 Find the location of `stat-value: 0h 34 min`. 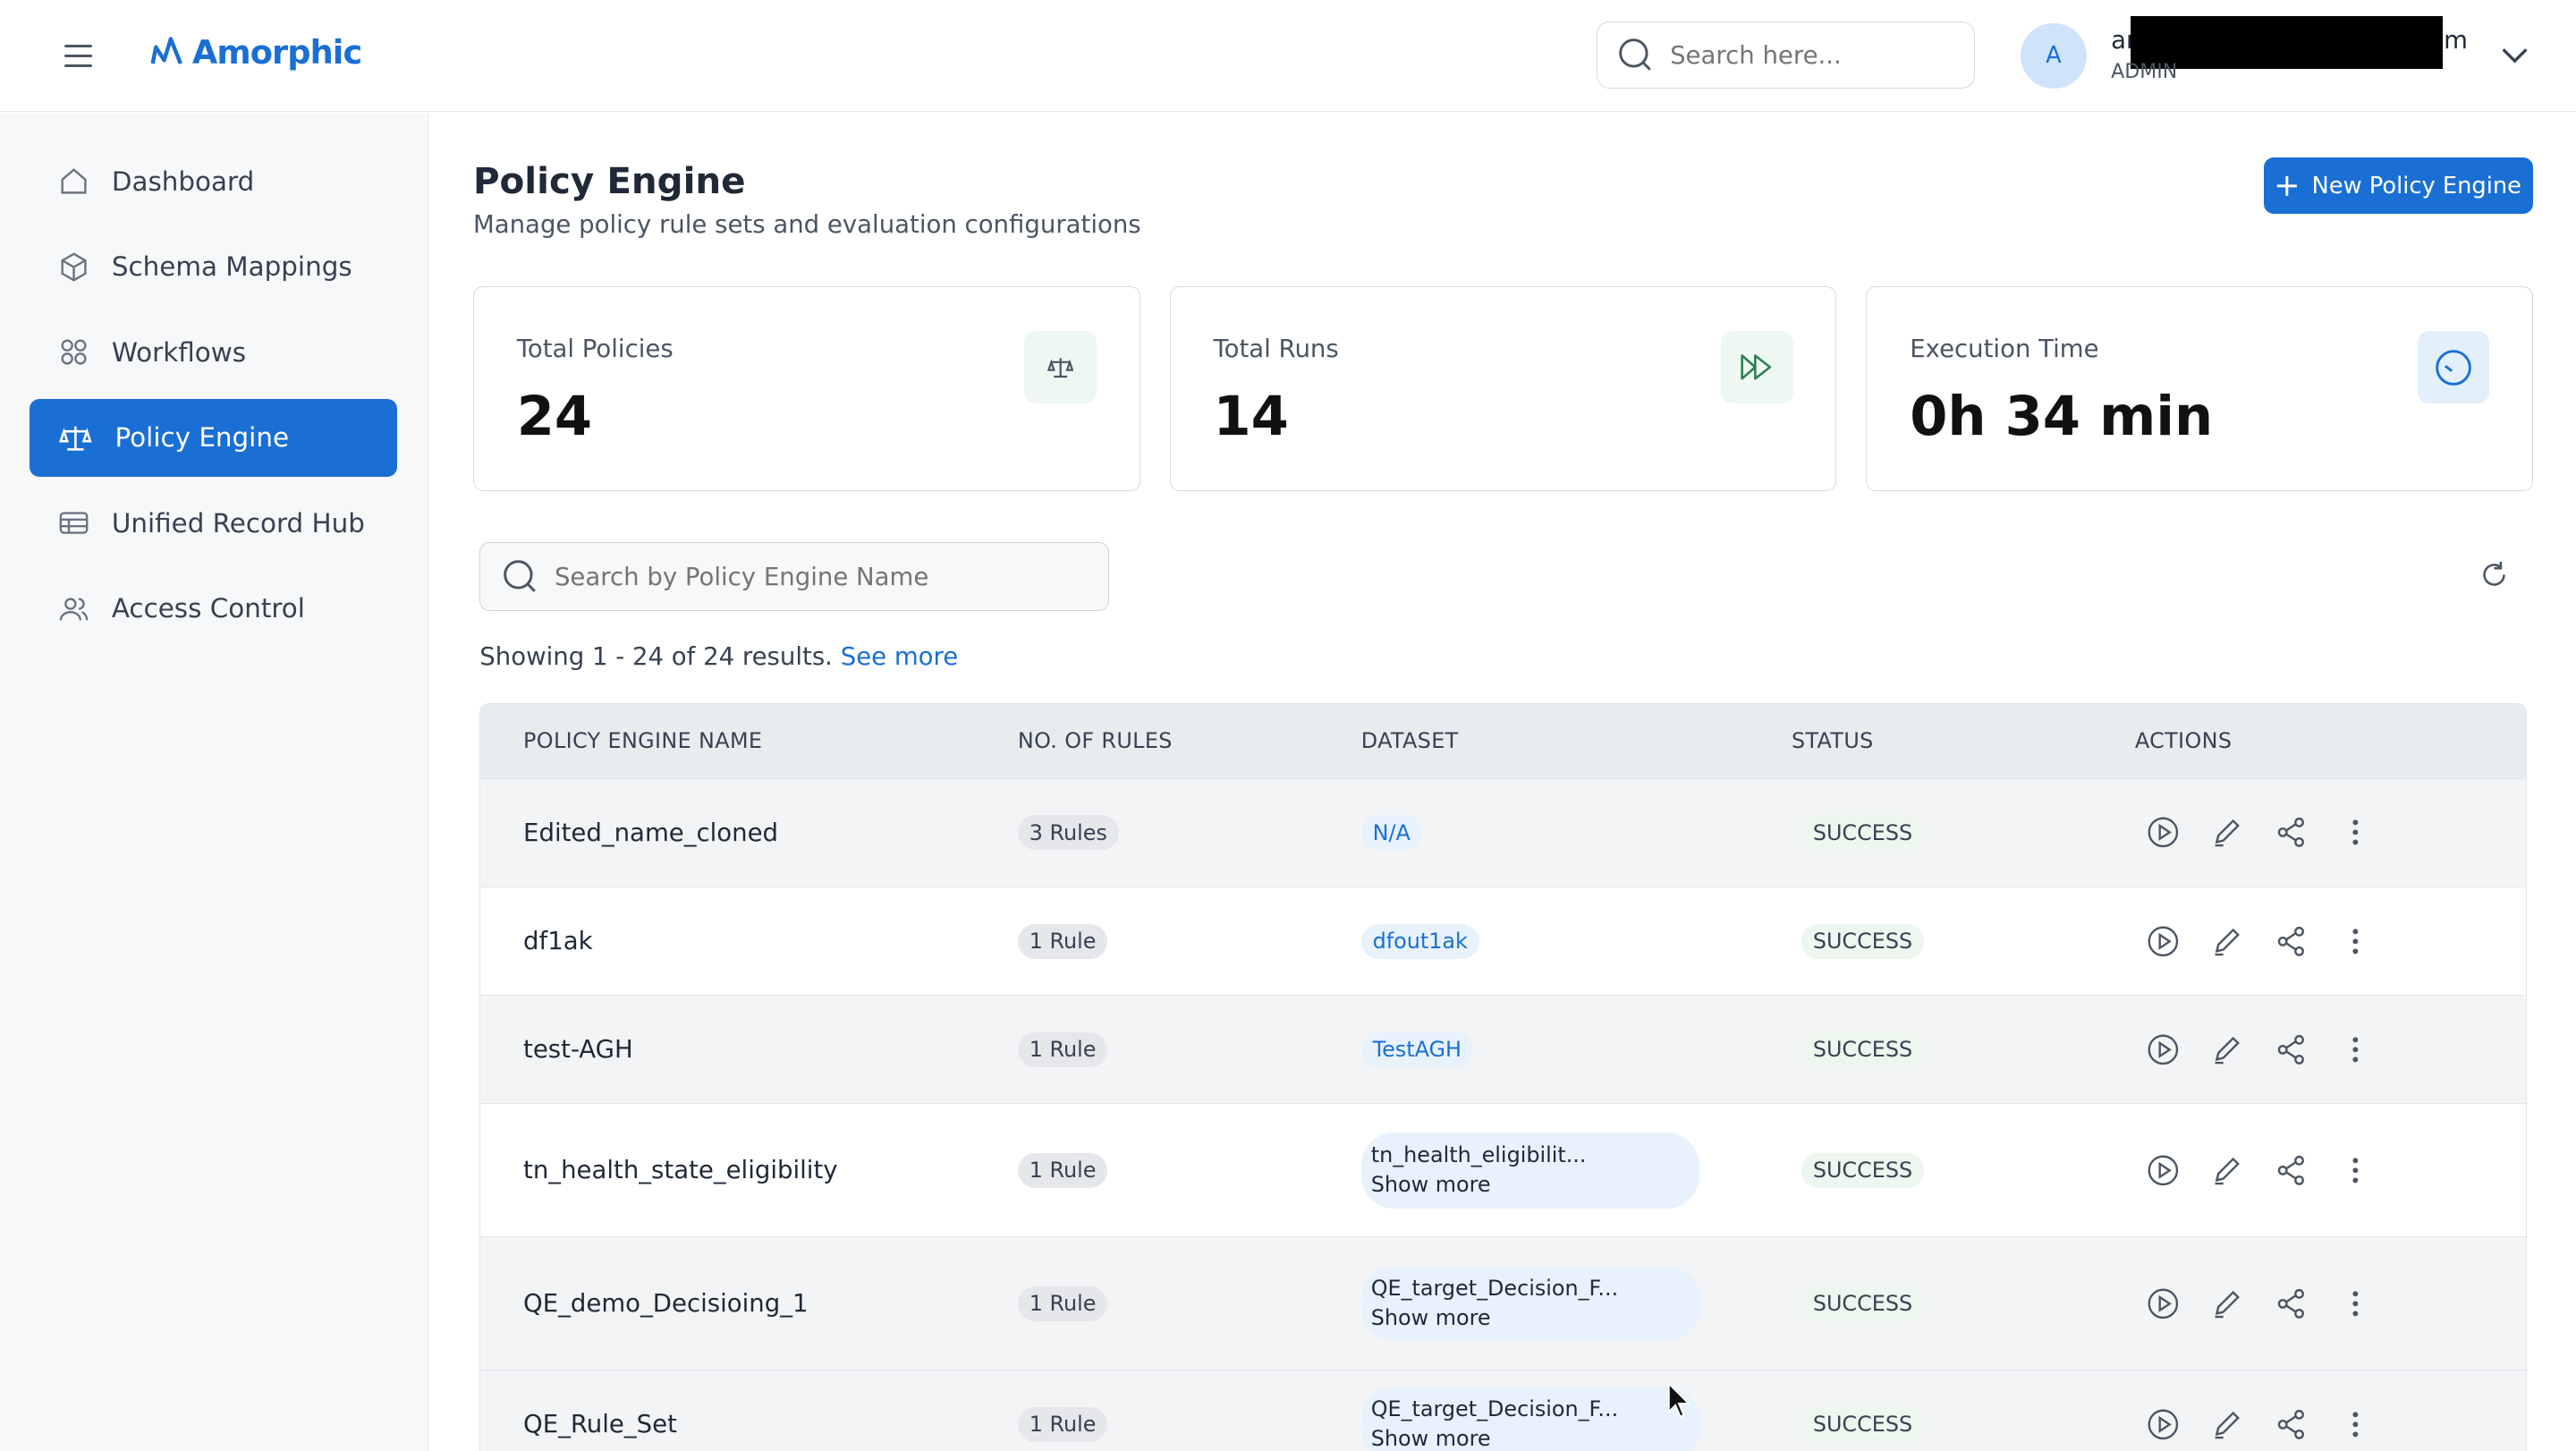

stat-value: 0h 34 min is located at coordinates (2062, 417).